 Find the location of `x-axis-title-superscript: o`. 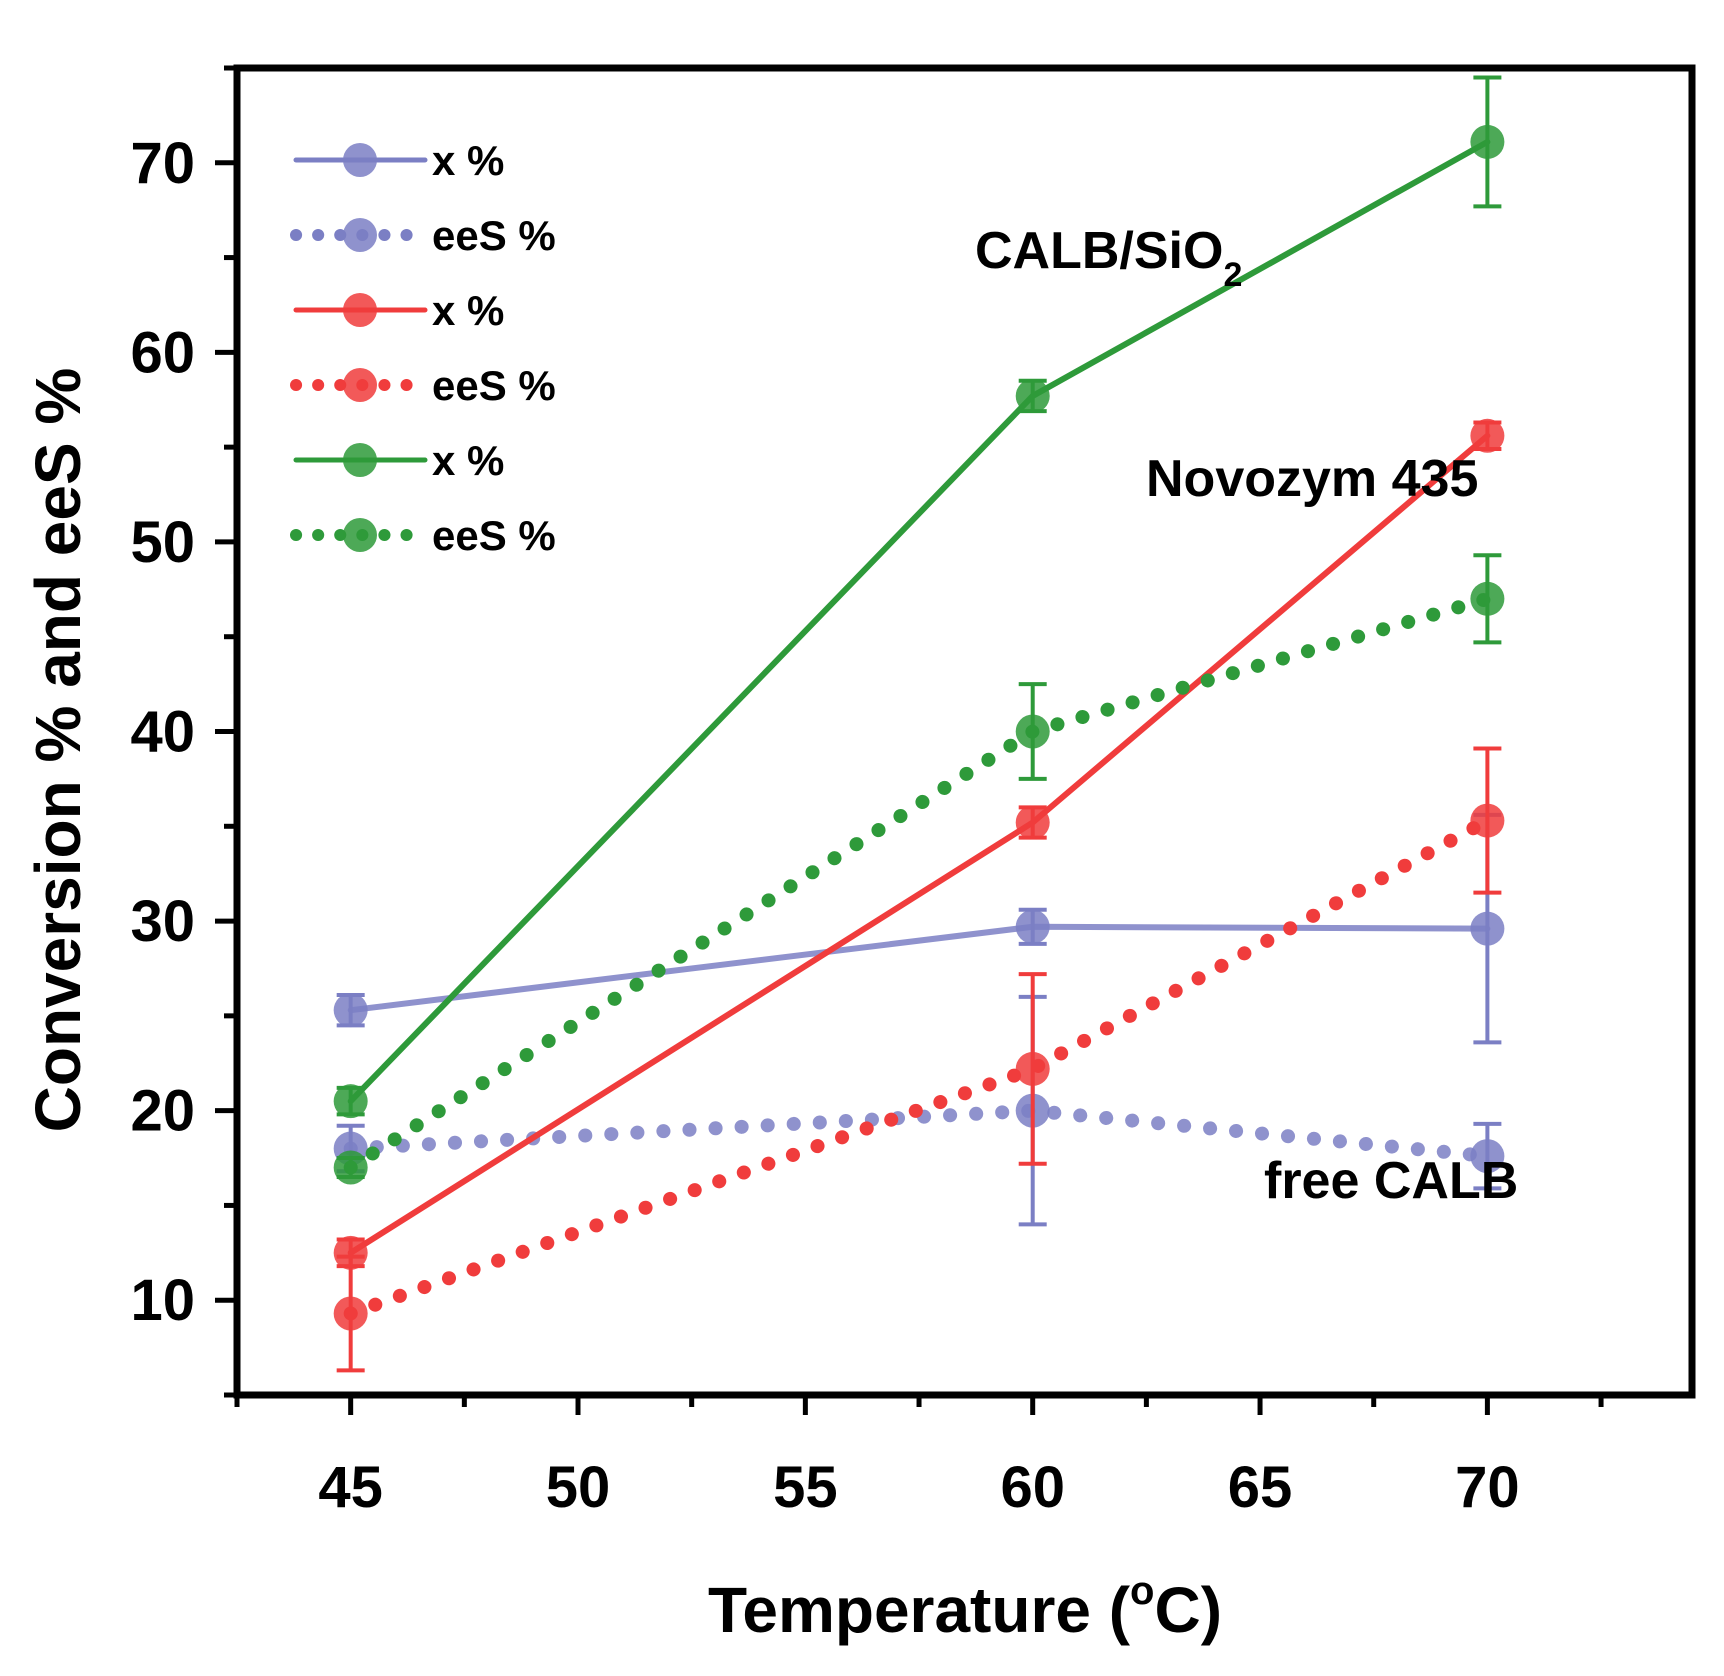

x-axis-title-superscript: o is located at coordinates (1142, 1591).